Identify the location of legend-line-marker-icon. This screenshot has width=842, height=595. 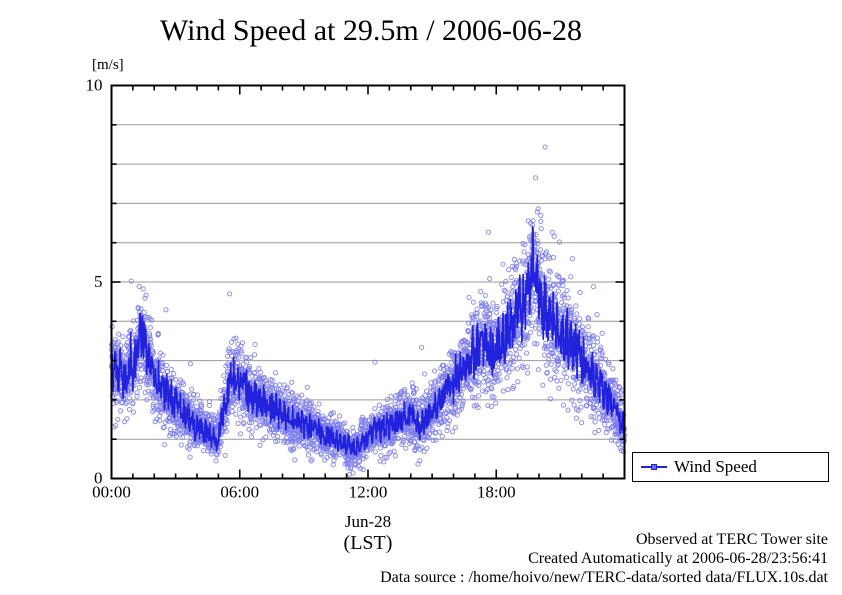
(654, 467).